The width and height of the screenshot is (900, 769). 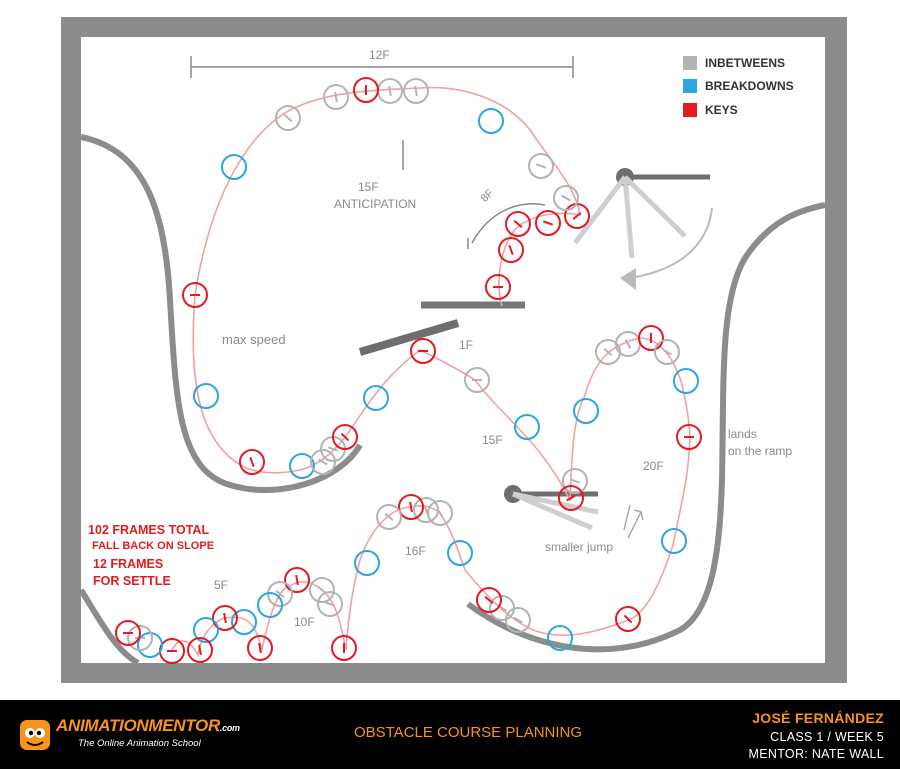 I want to click on class-week: CLASS 1 / WEEK 5, so click(x=827, y=737).